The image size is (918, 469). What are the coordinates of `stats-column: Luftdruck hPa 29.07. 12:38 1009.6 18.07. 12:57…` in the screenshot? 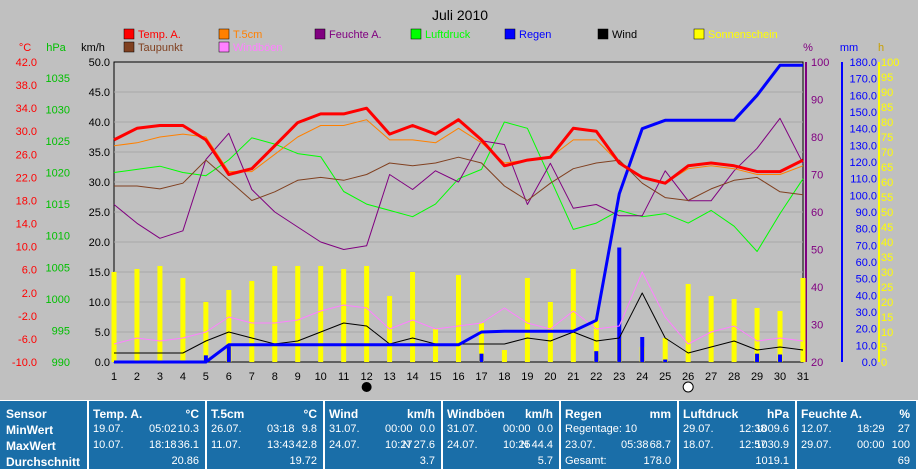 It's located at (737, 435).